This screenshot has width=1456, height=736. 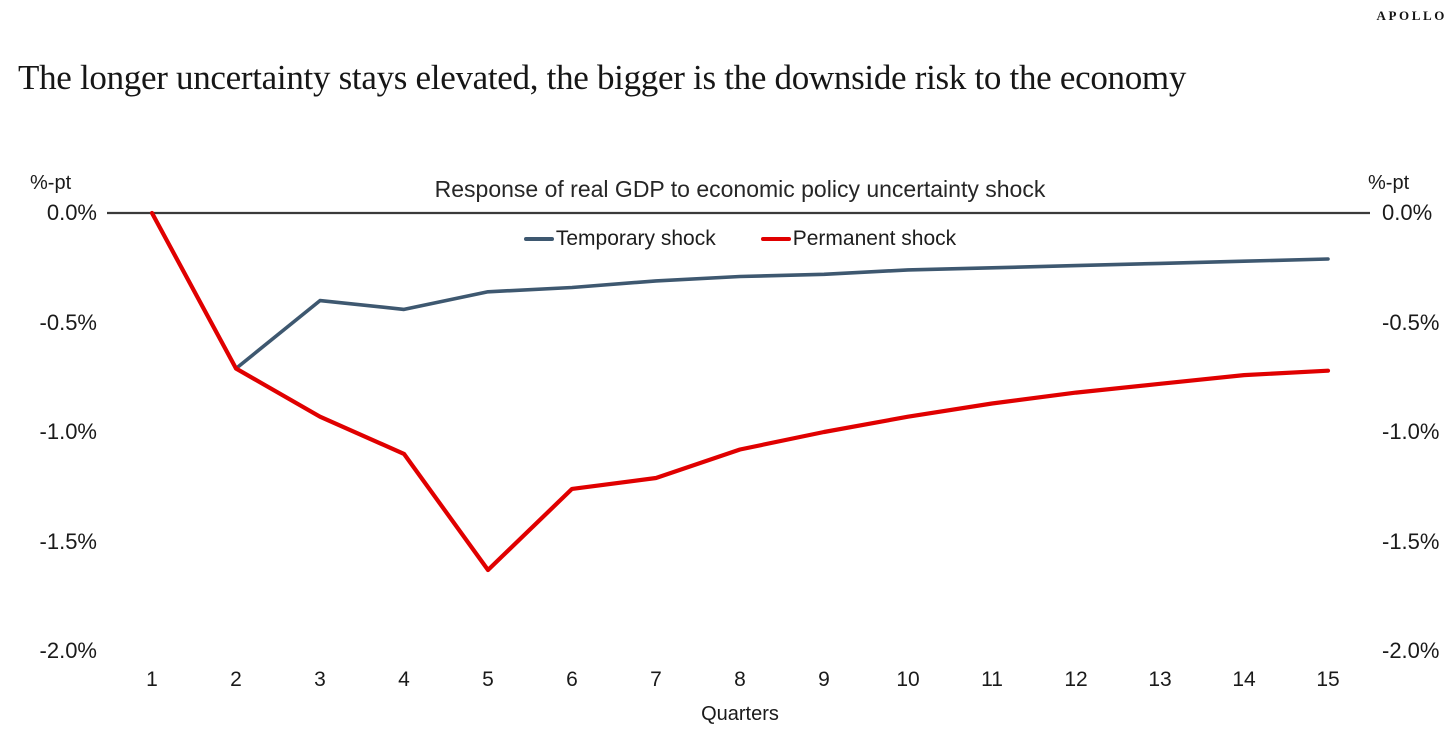 I want to click on x-tick-label: 14, so click(x=1244, y=679).